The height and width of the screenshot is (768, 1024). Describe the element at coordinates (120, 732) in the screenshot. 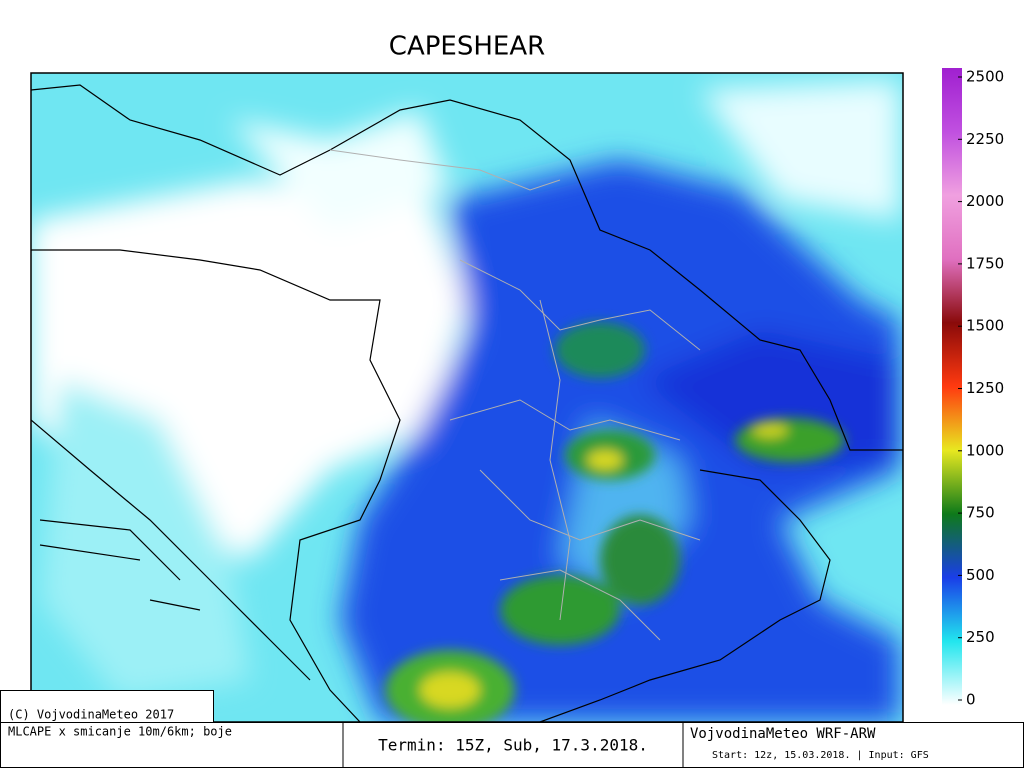

I see `variable-label: MLCAPE x smicanje 10m/6km; boje` at that location.